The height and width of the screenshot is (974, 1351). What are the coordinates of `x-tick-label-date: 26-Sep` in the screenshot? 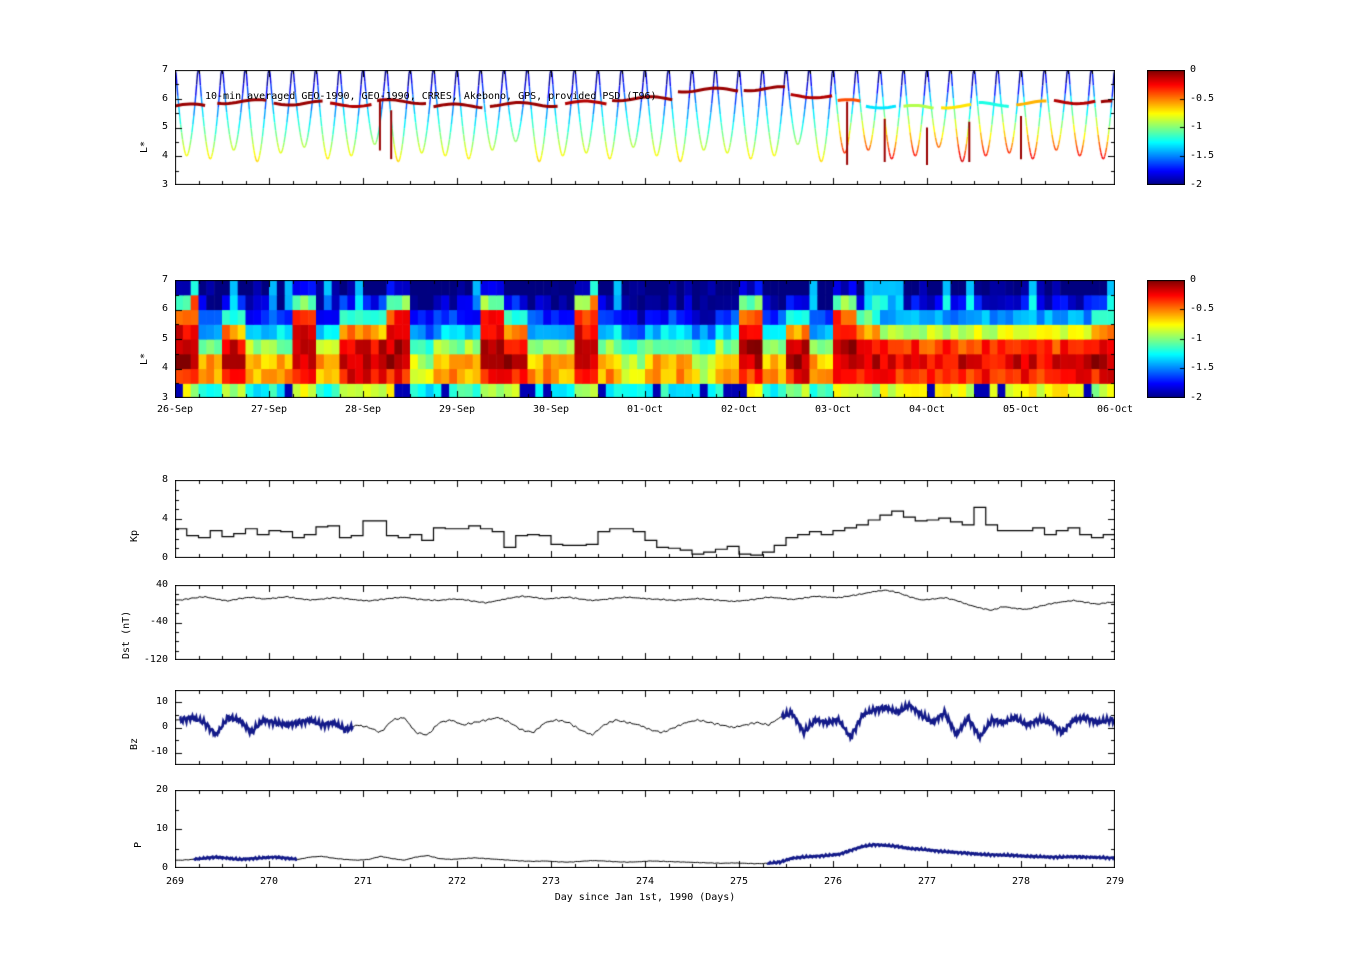 It's located at (175, 409).